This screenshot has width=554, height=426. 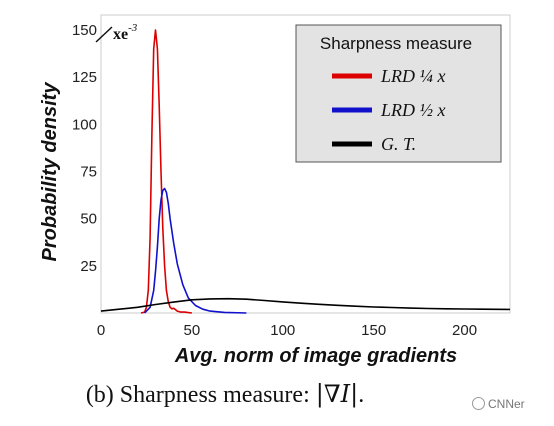 I want to click on legend-title: Sharpness measure, so click(x=396, y=43).